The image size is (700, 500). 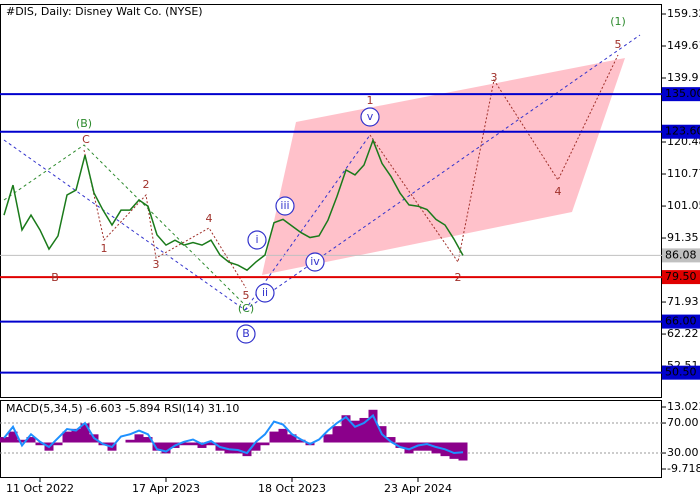 I want to click on wave-label: iv, so click(x=315, y=261).